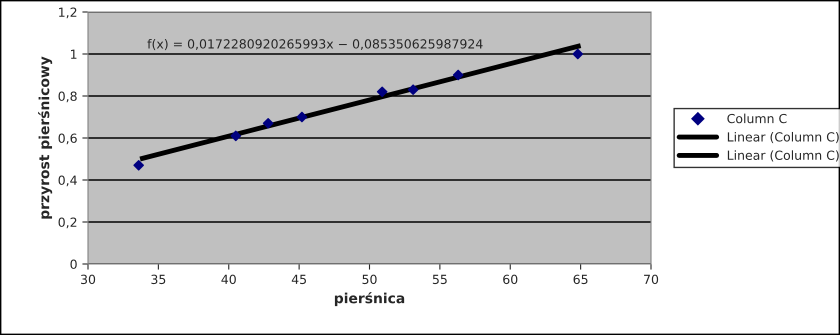  What do you see at coordinates (73, 54) in the screenshot?
I see `y-tick-label: 1` at bounding box center [73, 54].